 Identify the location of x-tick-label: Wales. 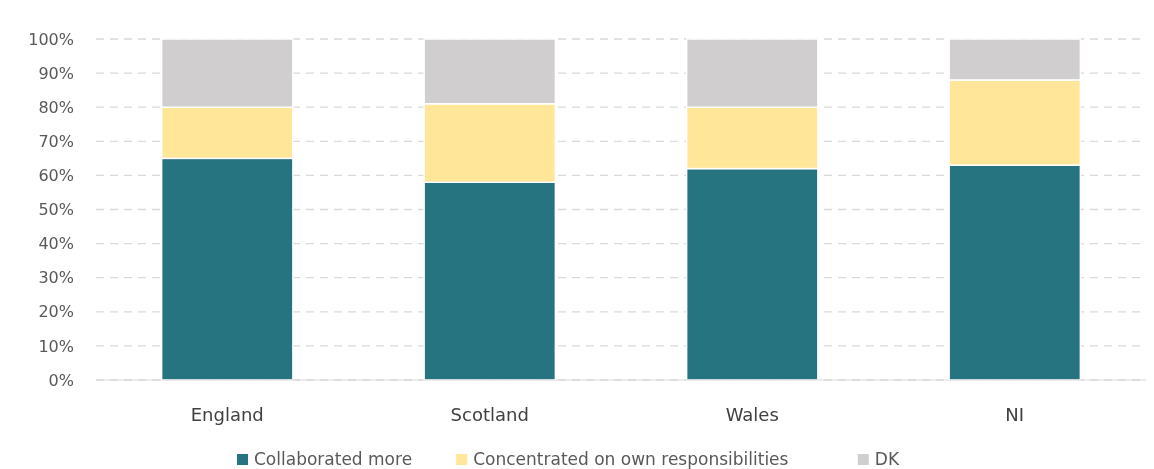
(752, 414).